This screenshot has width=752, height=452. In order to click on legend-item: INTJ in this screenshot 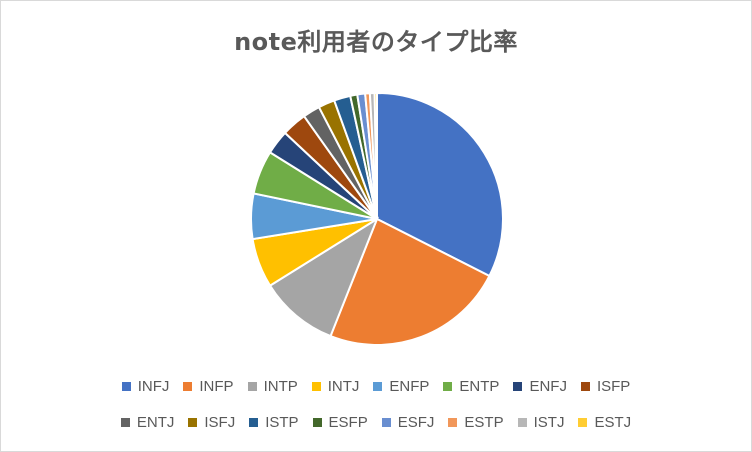, I will do `click(335, 386)`.